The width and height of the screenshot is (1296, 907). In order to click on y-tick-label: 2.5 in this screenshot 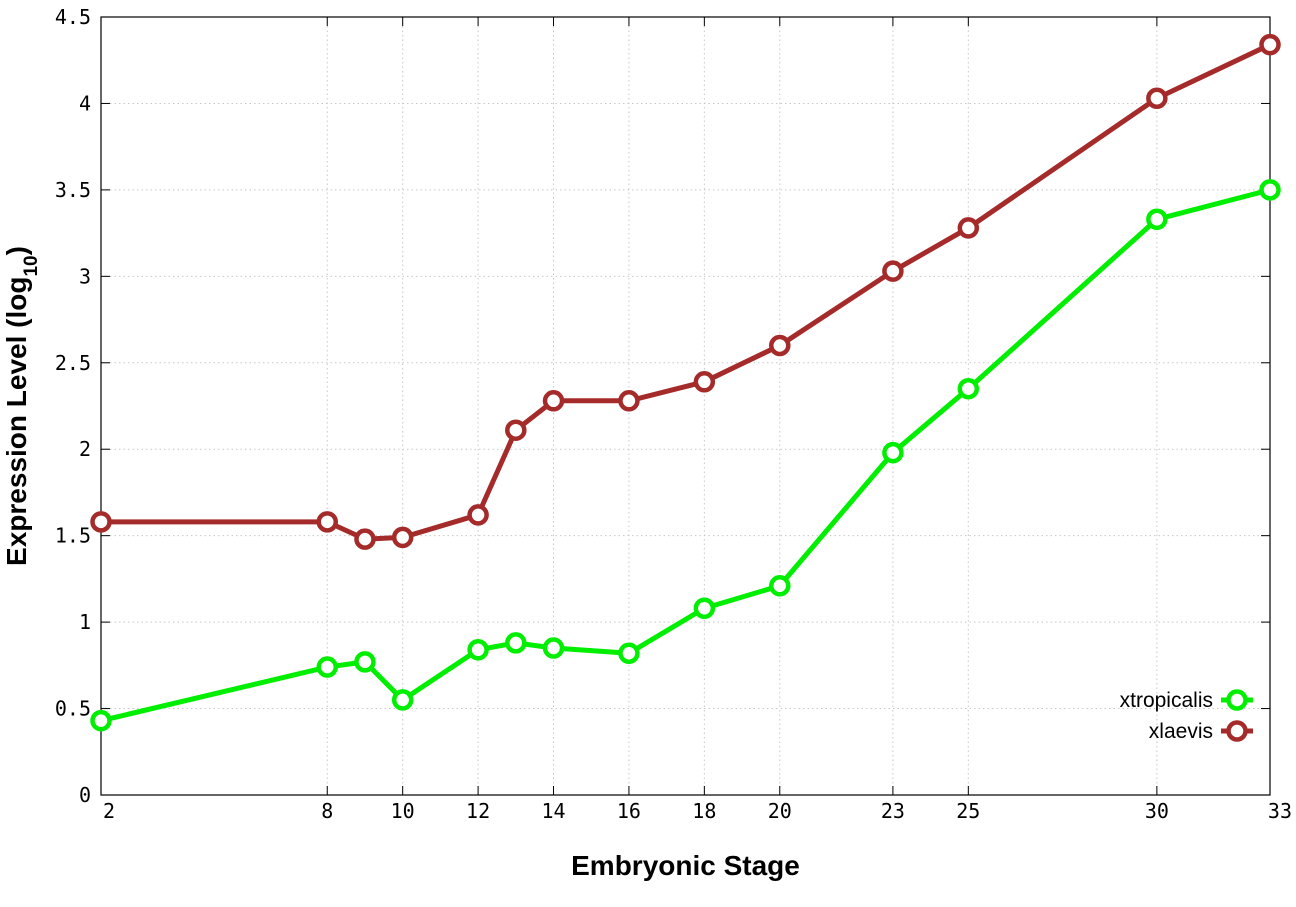, I will do `click(73, 363)`.